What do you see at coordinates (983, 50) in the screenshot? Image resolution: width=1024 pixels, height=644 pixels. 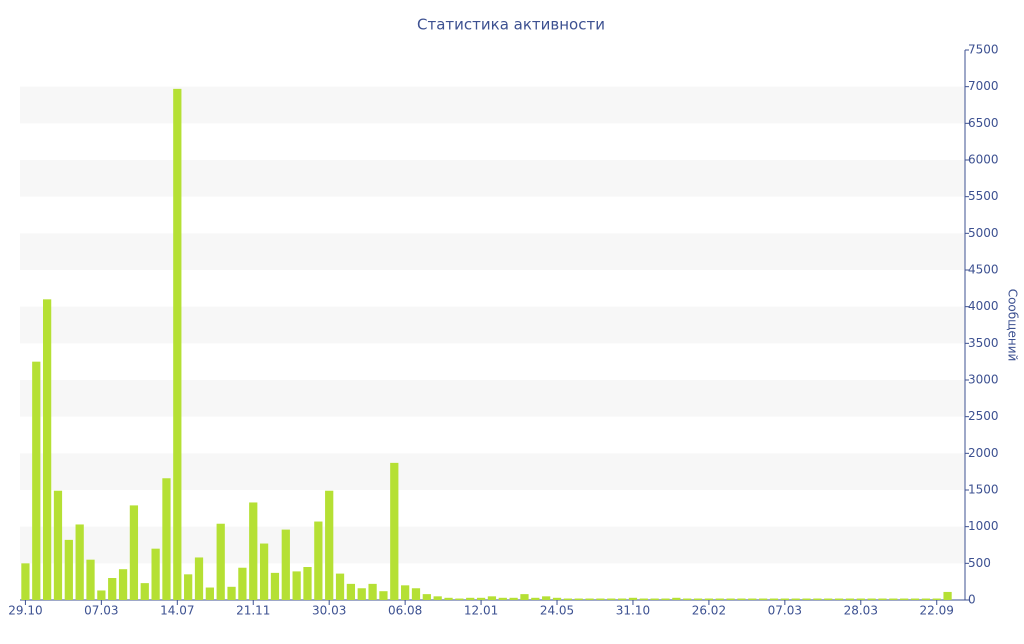 I see `y-tick-label: 7500` at bounding box center [983, 50].